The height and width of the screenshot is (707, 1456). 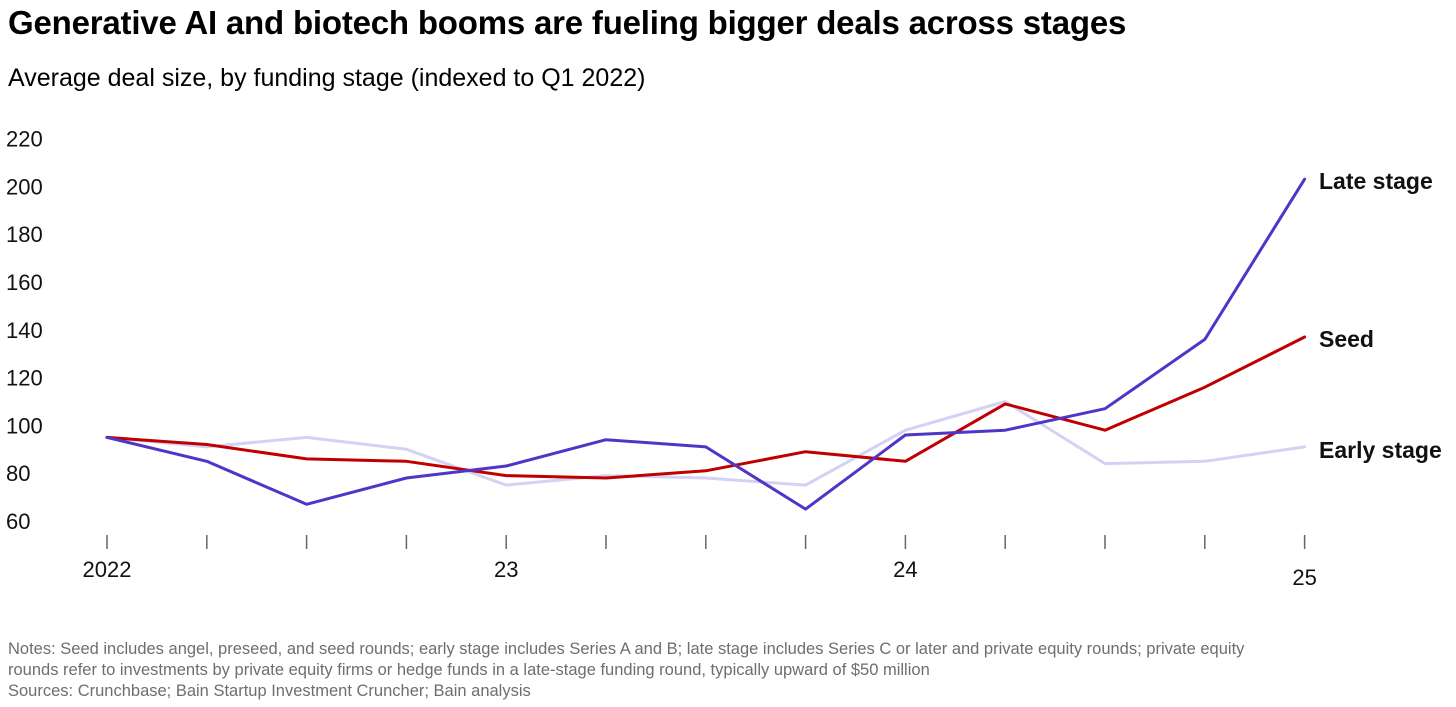 I want to click on x-tick-label: 2022, so click(x=107, y=569).